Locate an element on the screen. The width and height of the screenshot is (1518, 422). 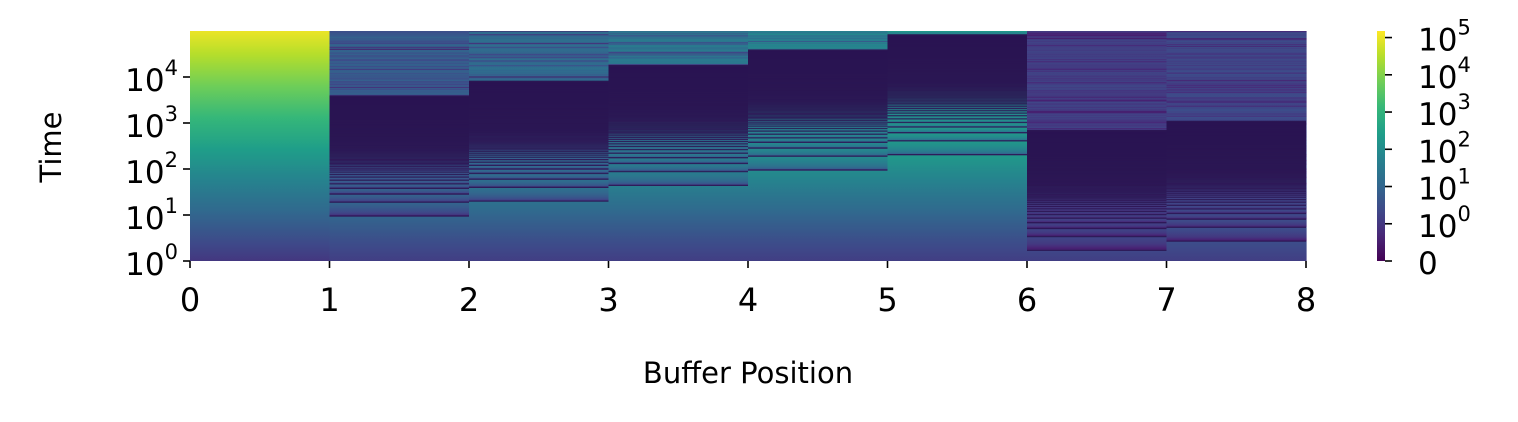
x-axis: 0 1 2 3 4 5 6 7 8 is located at coordinates (748, 290).